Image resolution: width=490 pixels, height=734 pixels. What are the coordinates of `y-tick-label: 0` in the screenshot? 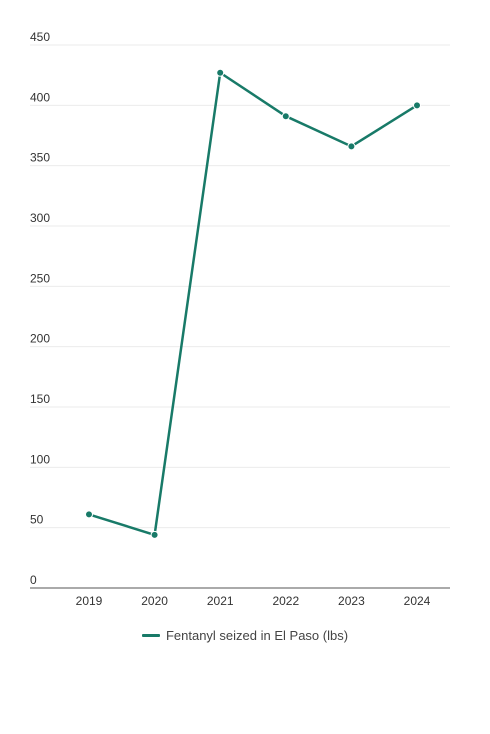 It's located at (33, 580).